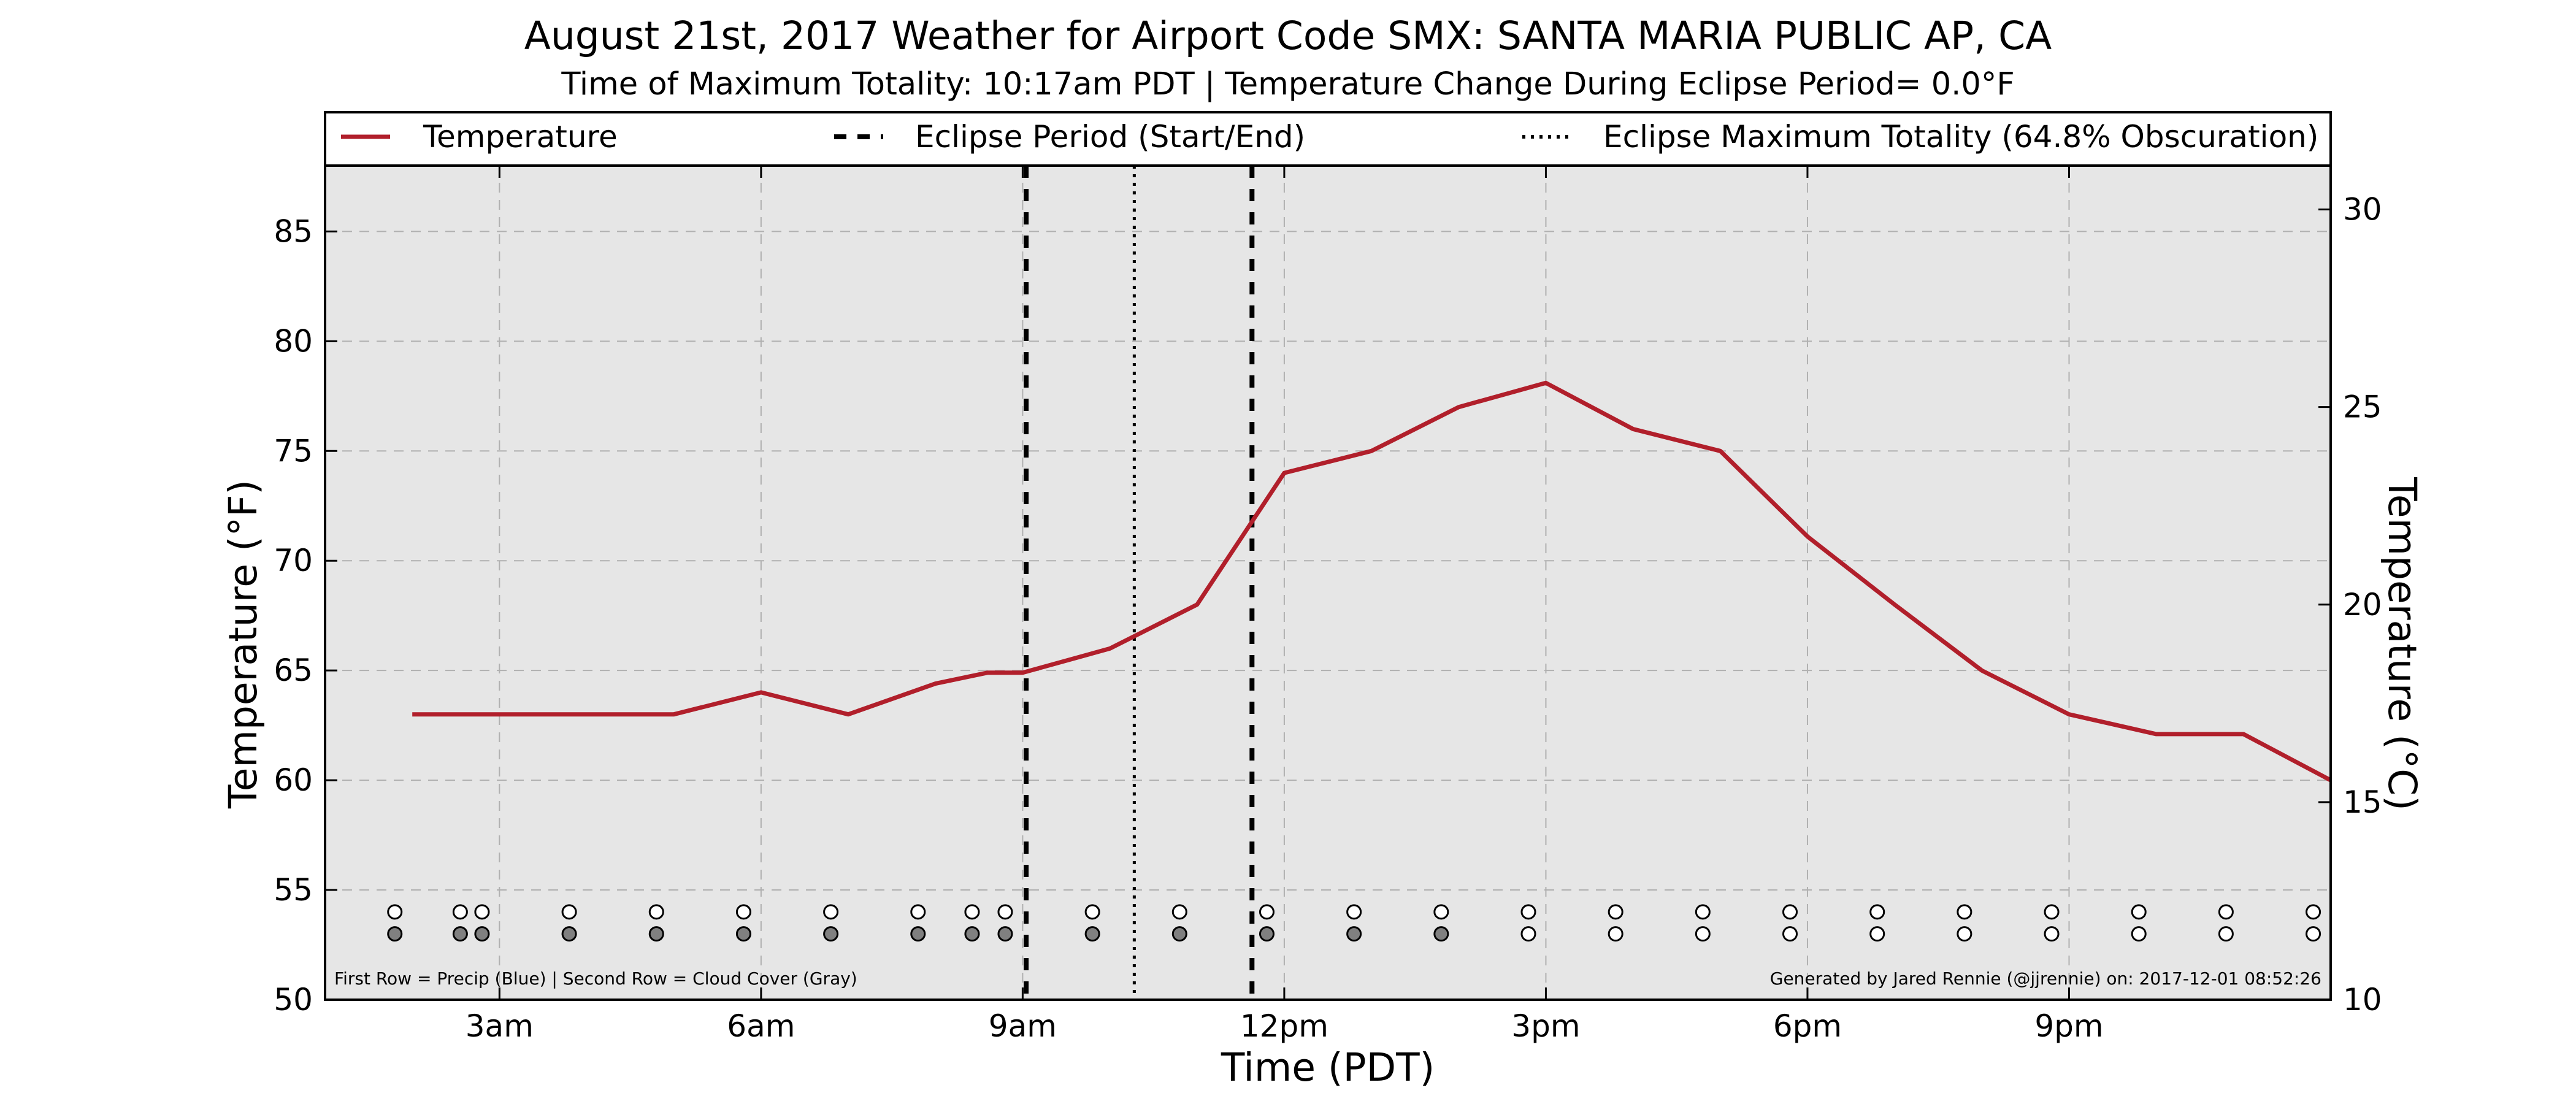 The width and height of the screenshot is (2576, 1104). Describe the element at coordinates (2402, 644) in the screenshot. I see `y-axis-label-right: Temperature (°C)` at that location.